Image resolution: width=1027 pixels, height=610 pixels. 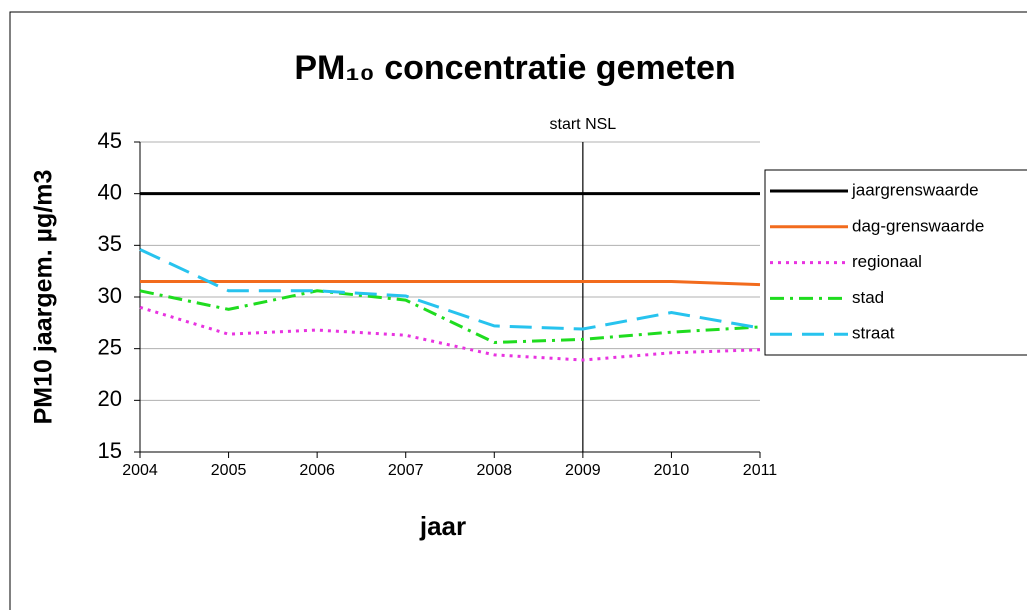 I want to click on legend-label: straat, so click(x=873, y=333).